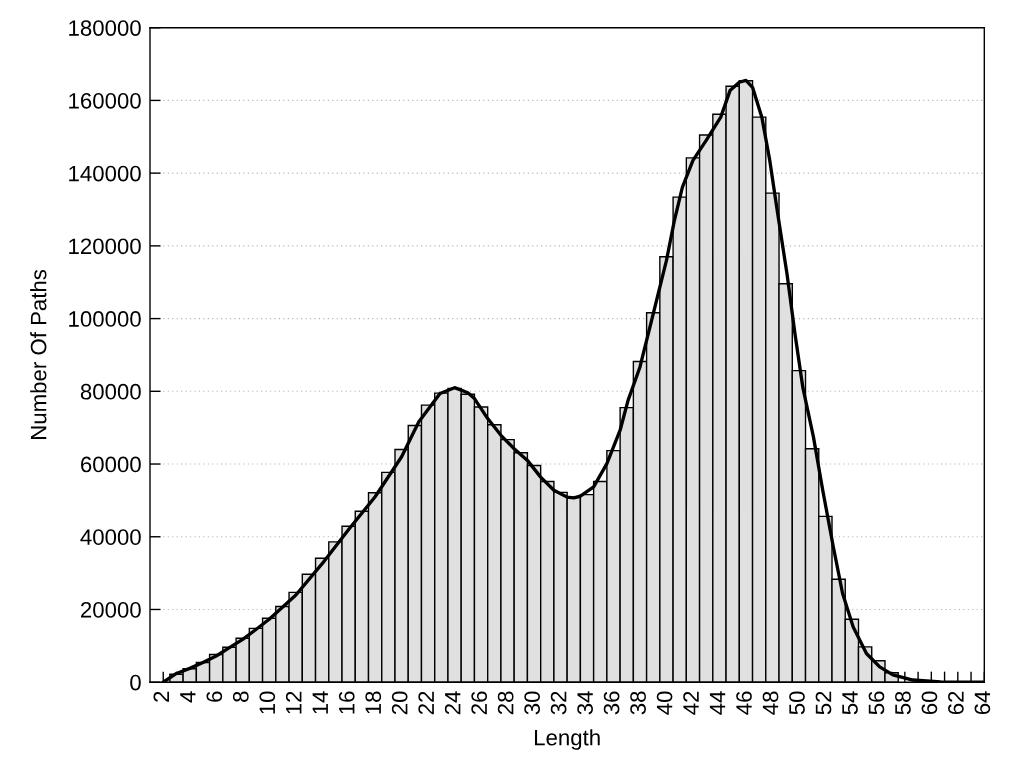 The height and width of the screenshot is (768, 1024). What do you see at coordinates (105, 246) in the screenshot?
I see `y-tick-label: 120000` at bounding box center [105, 246].